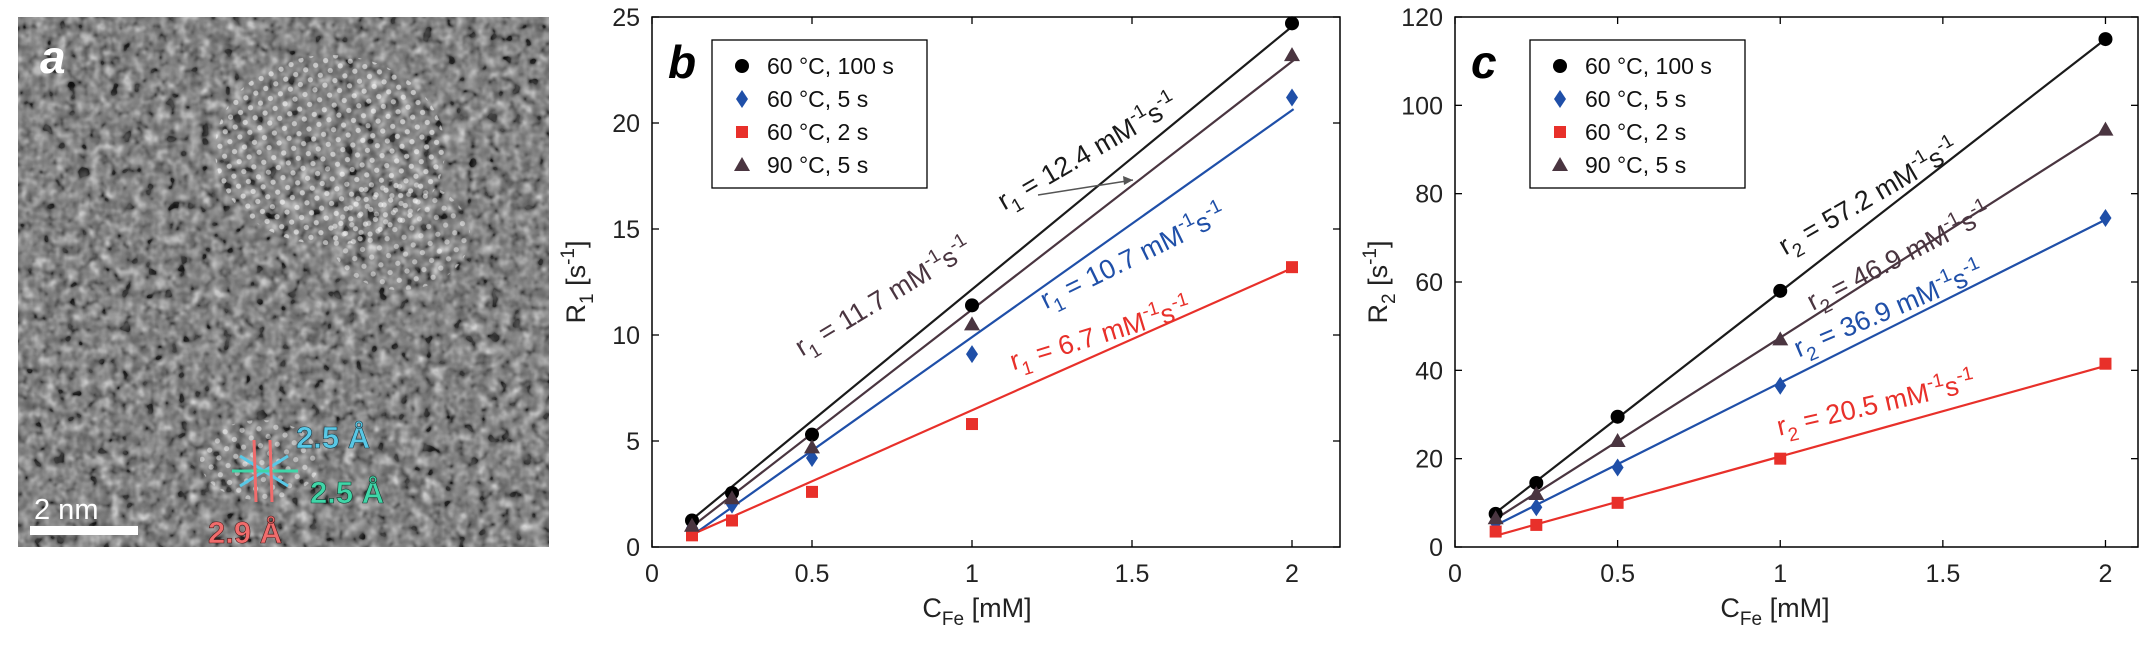 Image resolution: width=2155 pixels, height=659 pixels. I want to click on y-tick-label: 60, so click(1429, 283).